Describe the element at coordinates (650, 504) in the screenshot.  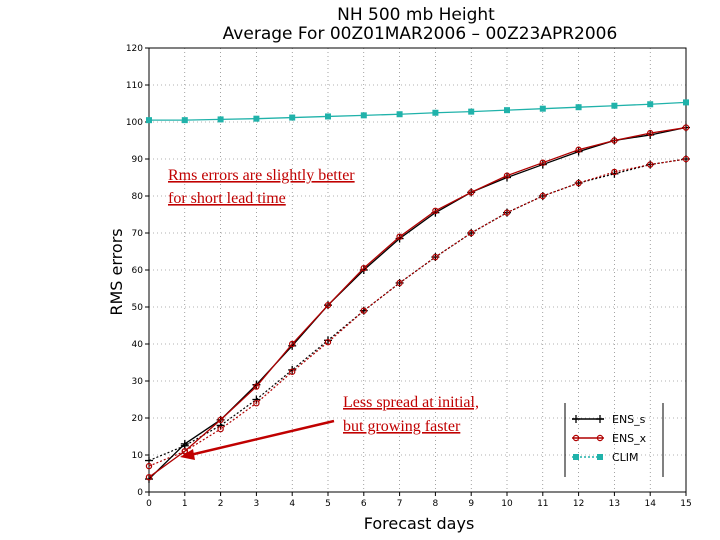
I see `x-tick-label: 14` at that location.